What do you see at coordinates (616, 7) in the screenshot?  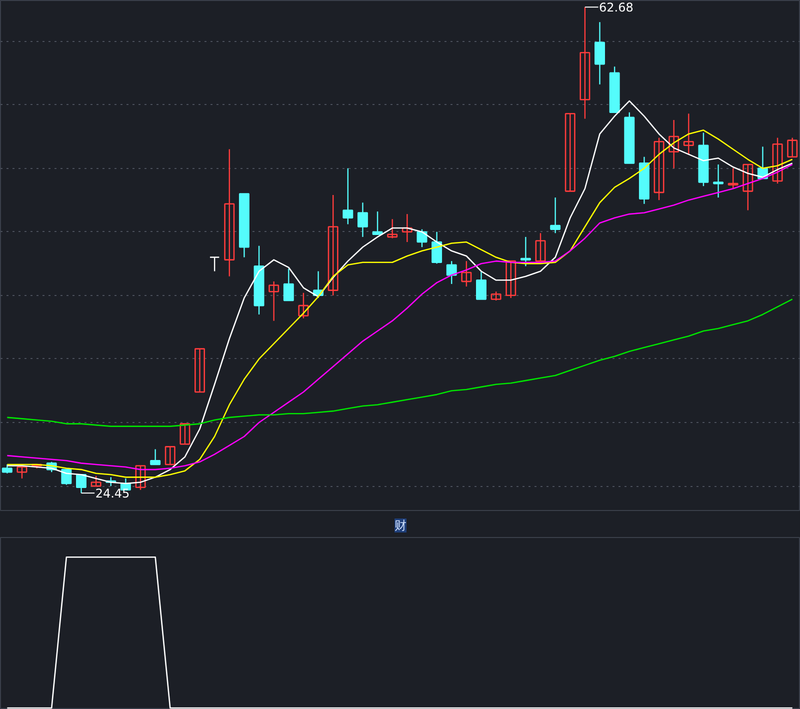 I see `annotation: 62.68` at bounding box center [616, 7].